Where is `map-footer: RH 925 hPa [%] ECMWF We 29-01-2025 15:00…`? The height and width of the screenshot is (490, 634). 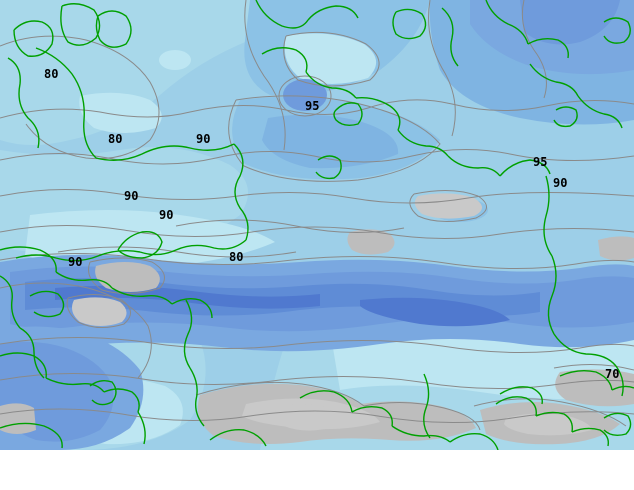 map-footer: RH 925 hPa [%] ECMWF We 29-01-2025 15:00… is located at coordinates (317, 470).